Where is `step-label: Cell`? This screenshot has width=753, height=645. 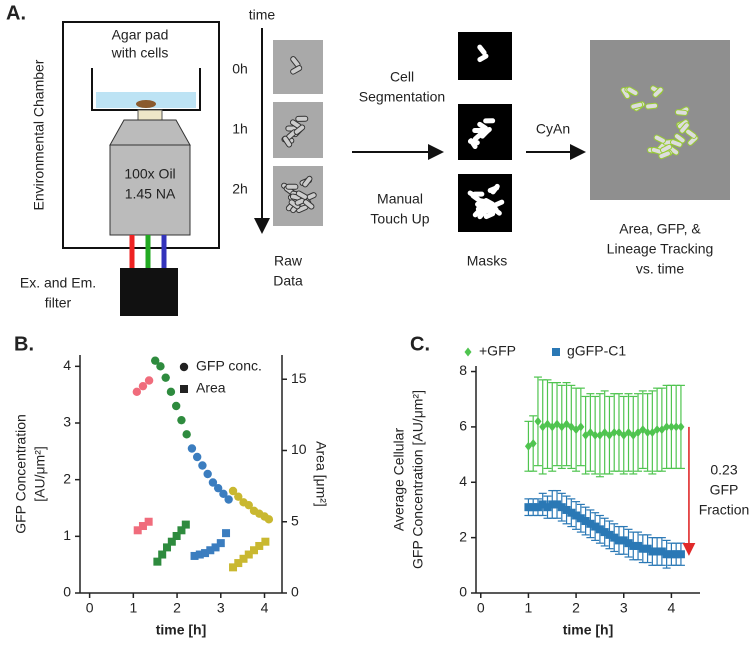
step-label: Cell is located at coordinates (402, 77).